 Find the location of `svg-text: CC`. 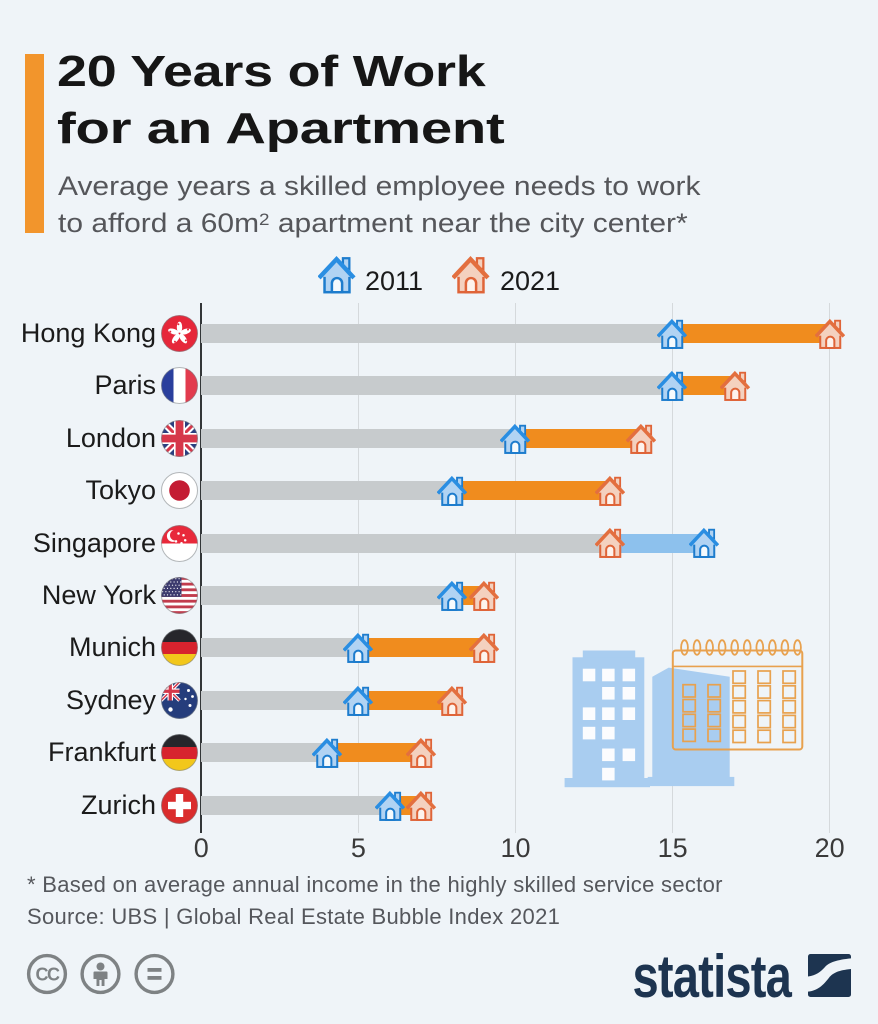

svg-text: CC is located at coordinates (48, 975).